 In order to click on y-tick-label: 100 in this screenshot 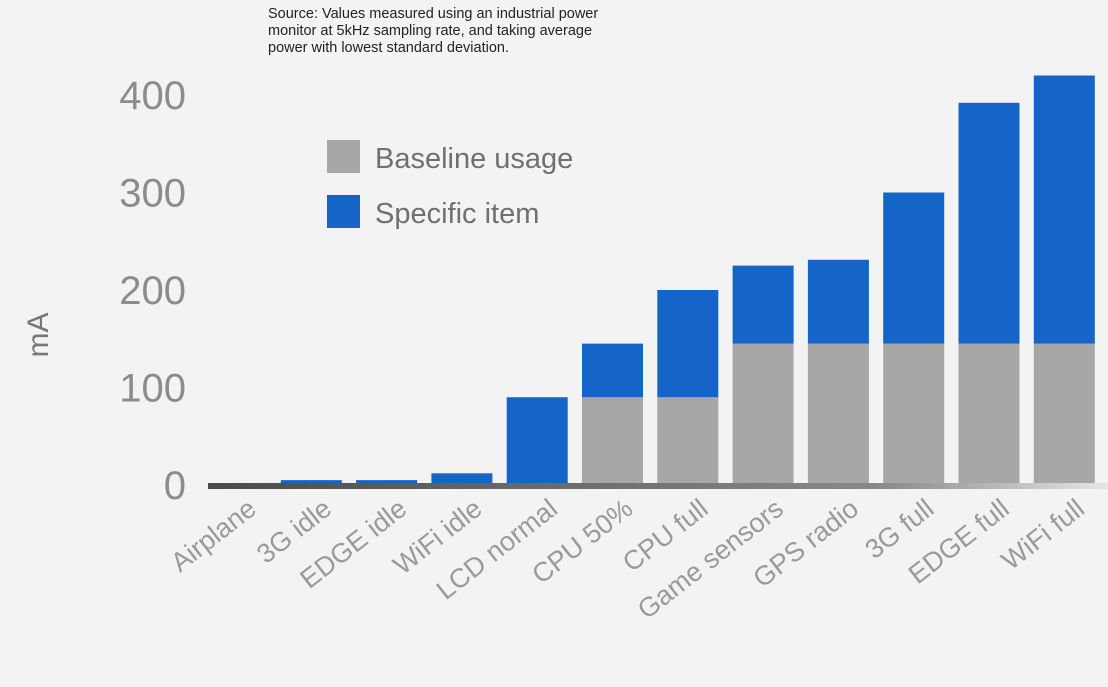, I will do `click(152, 389)`.